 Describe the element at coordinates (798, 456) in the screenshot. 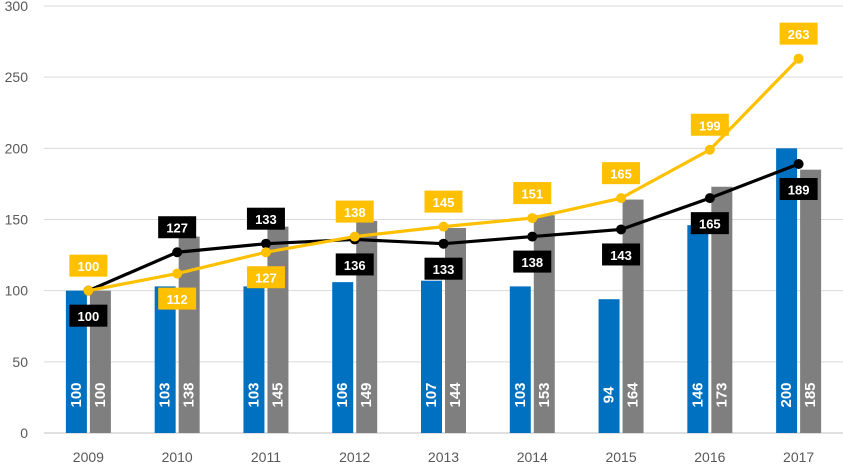

I see `x-tick-label: 2017` at that location.